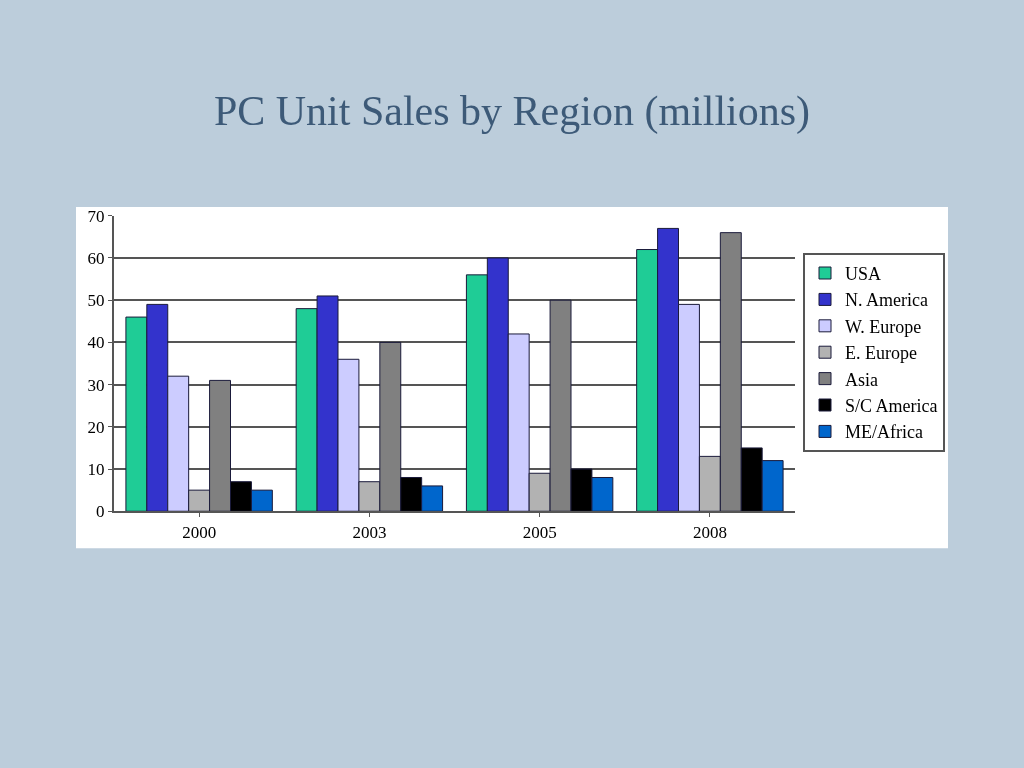  What do you see at coordinates (863, 274) in the screenshot?
I see `legend-label: USA` at bounding box center [863, 274].